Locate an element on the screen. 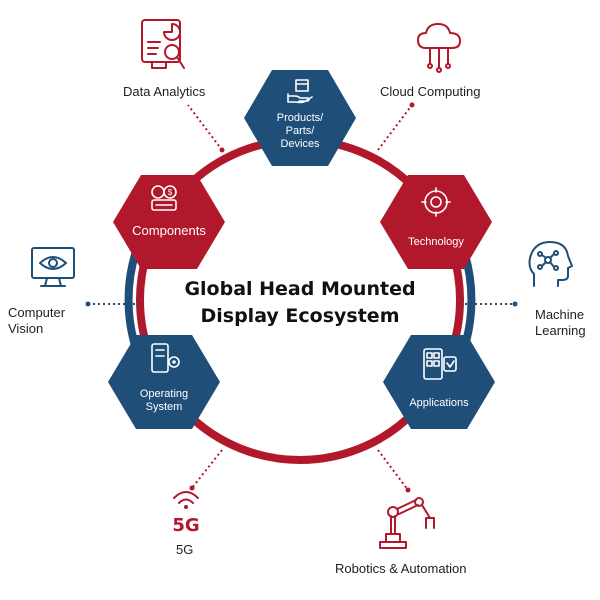 The width and height of the screenshot is (600, 600). outer-robotics-automation: Robotics & Automation is located at coordinates (401, 536).